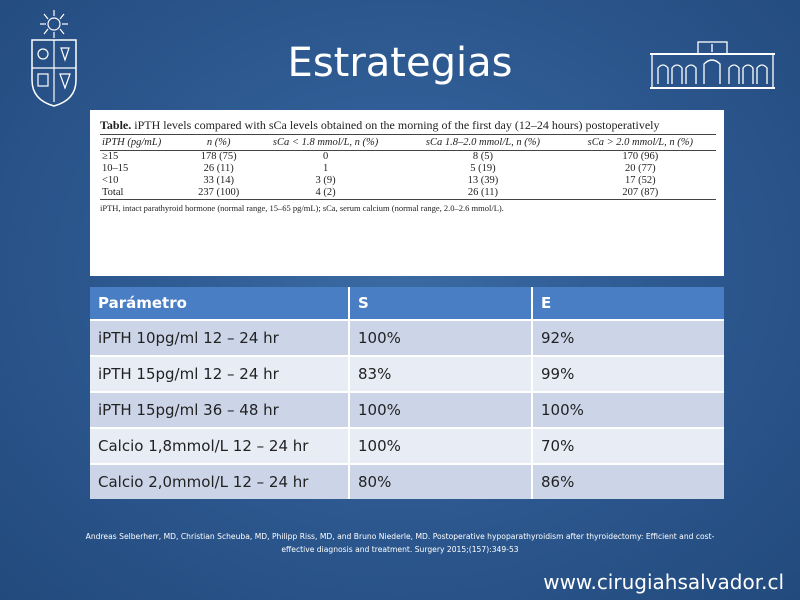  I want to click on paper-cell: 20 (77), so click(640, 168).